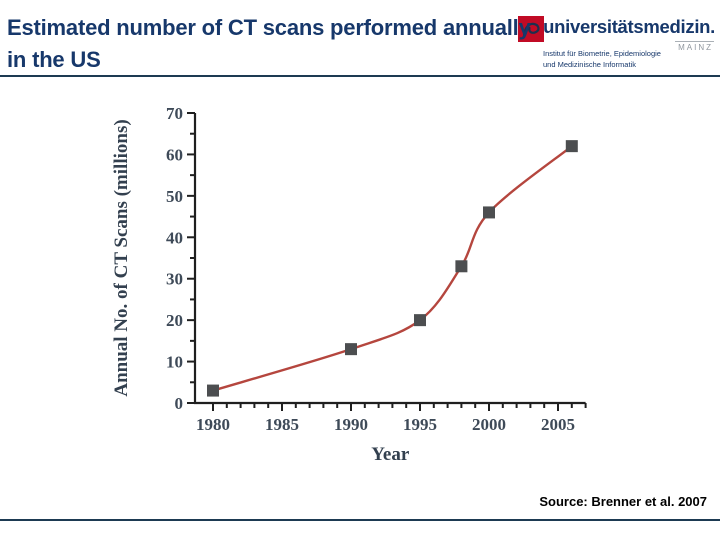 This screenshot has height=540, width=720. I want to click on x-tick-label: 1980, so click(213, 424).